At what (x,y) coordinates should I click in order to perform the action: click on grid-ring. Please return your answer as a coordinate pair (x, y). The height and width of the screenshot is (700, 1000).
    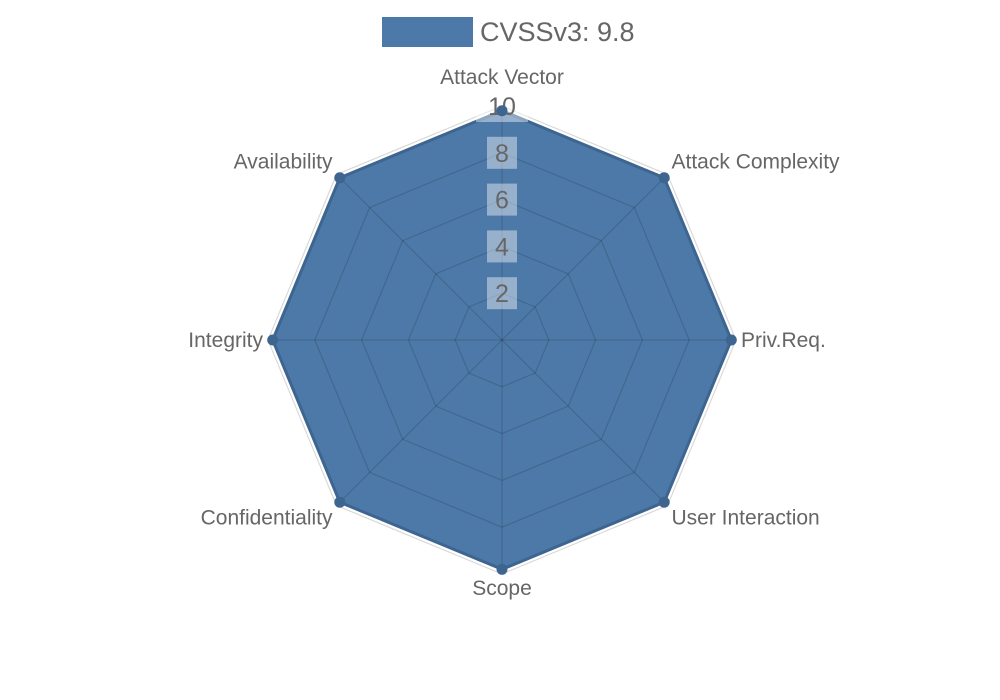
    Looking at the image, I should click on (502, 340).